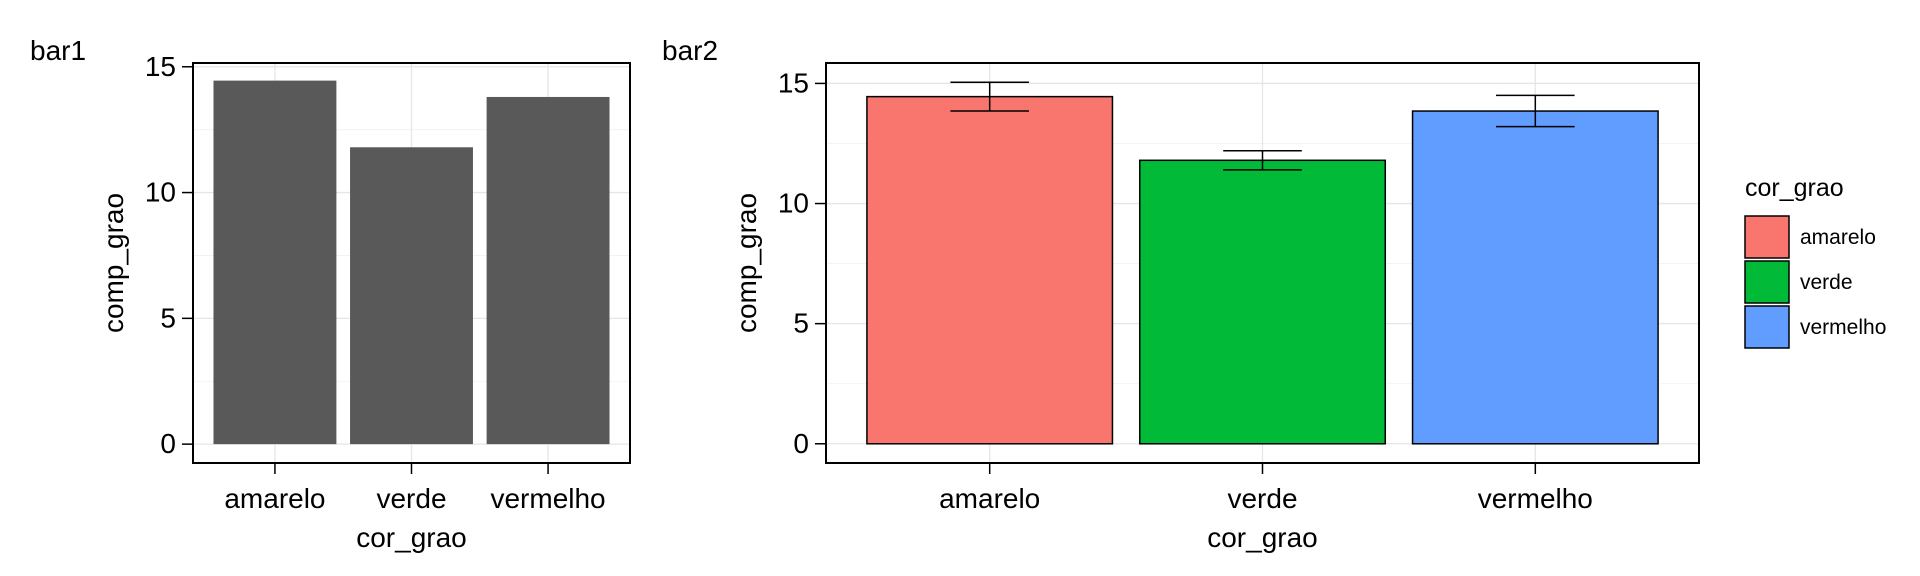 The width and height of the screenshot is (1920, 576). What do you see at coordinates (169, 255) in the screenshot?
I see `plot1-y-axis: 0 5 10 15` at bounding box center [169, 255].